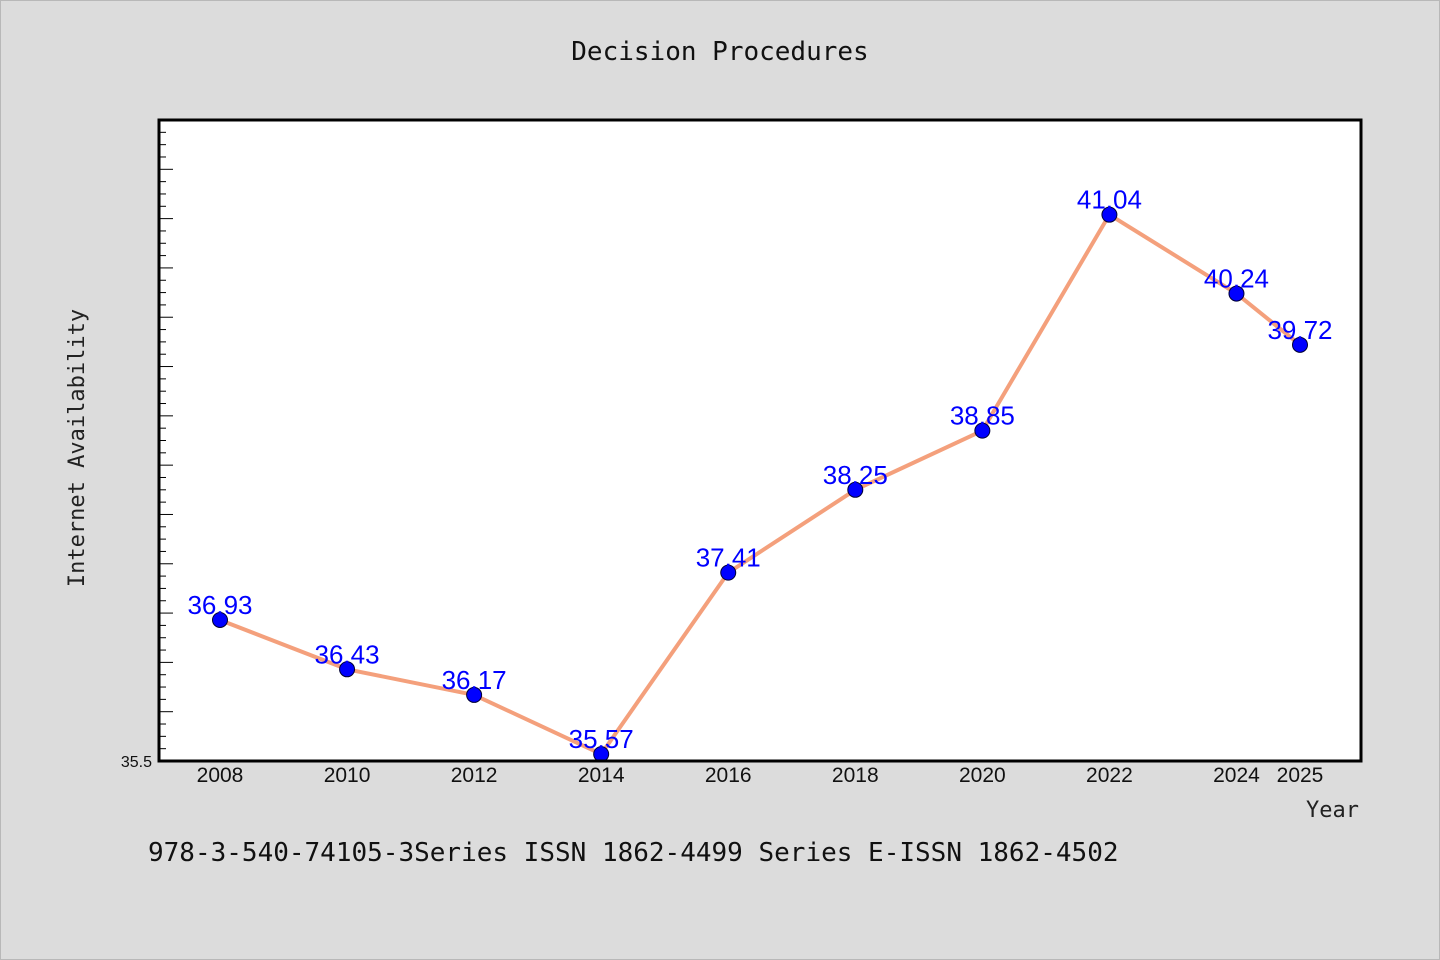  What do you see at coordinates (1109, 775) in the screenshot?
I see `x-tick-label: 2022` at bounding box center [1109, 775].